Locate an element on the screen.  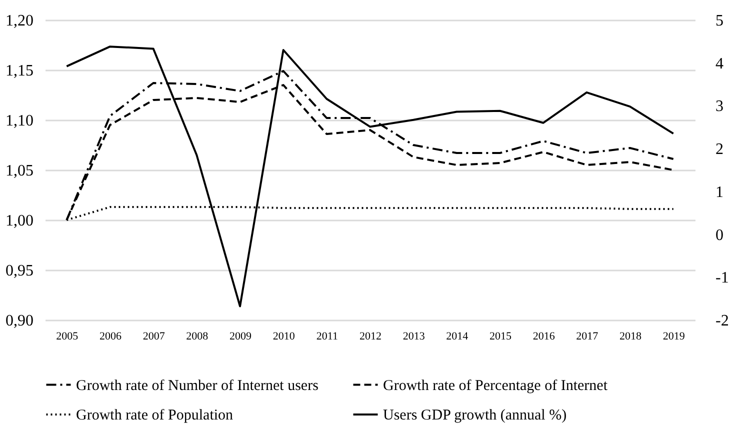
x-tick-label: 2012 is located at coordinates (371, 336).